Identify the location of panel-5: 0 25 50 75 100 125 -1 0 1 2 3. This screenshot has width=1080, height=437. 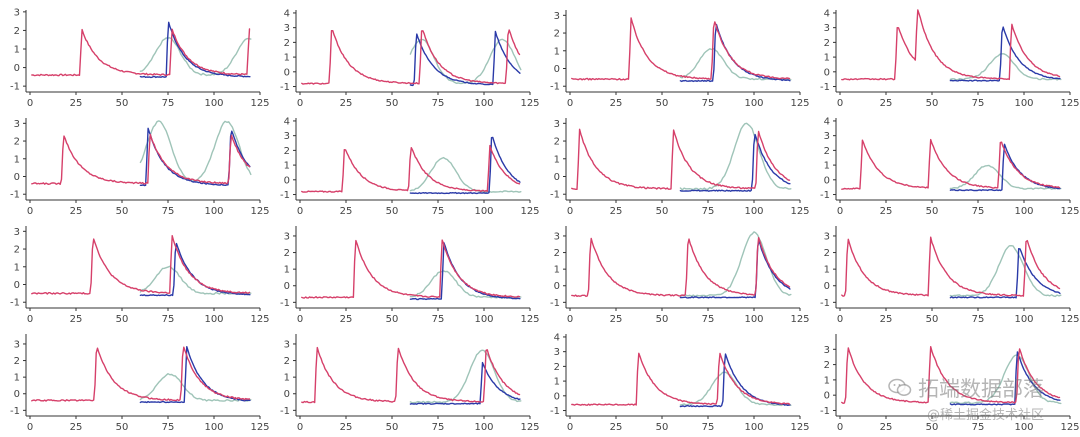
(140, 167).